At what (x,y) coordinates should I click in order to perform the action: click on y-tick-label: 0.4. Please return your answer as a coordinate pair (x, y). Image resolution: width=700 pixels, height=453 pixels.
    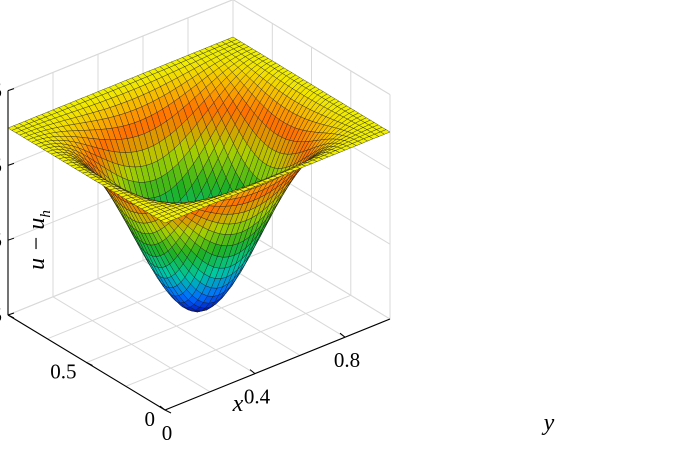
    Looking at the image, I should click on (257, 397).